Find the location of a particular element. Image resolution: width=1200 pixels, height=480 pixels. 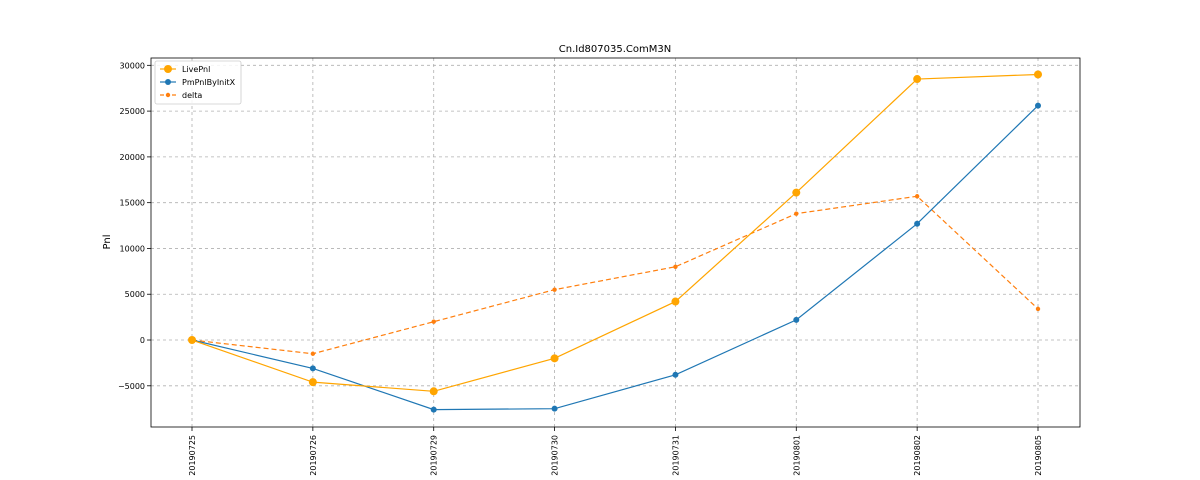

legend-label-delta: delta is located at coordinates (192, 95).